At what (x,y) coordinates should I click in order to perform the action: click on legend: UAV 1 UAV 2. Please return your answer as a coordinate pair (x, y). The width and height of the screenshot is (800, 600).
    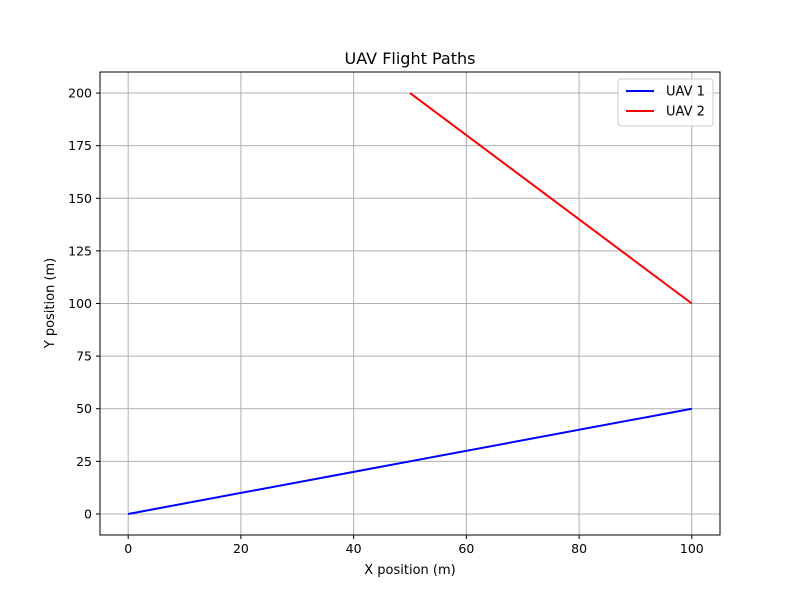
    Looking at the image, I should click on (665, 102).